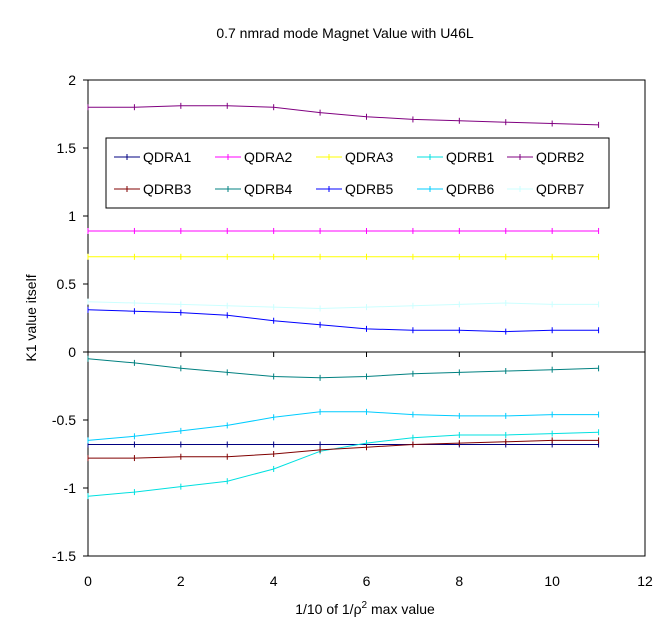 The image size is (663, 642). What do you see at coordinates (72, 216) in the screenshot?
I see `y-tick-label: 1` at bounding box center [72, 216].